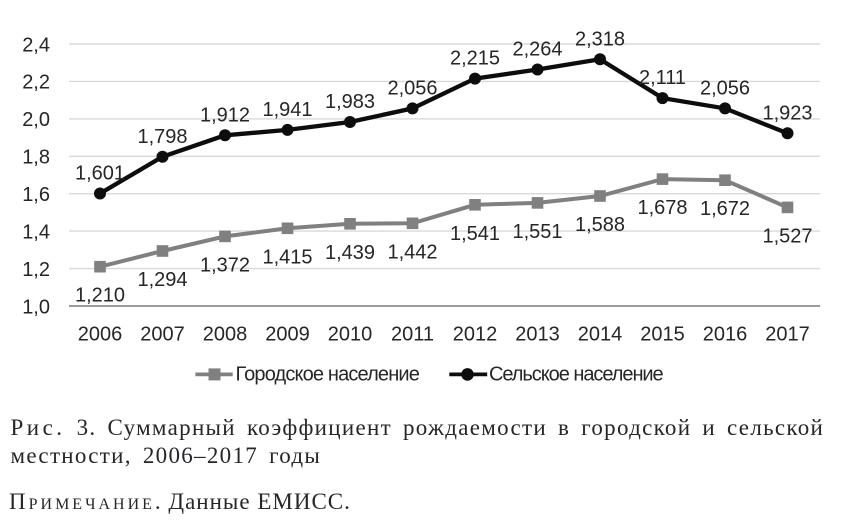 The width and height of the screenshot is (855, 532). I want to click on svg-text: 1,6, so click(36, 195).